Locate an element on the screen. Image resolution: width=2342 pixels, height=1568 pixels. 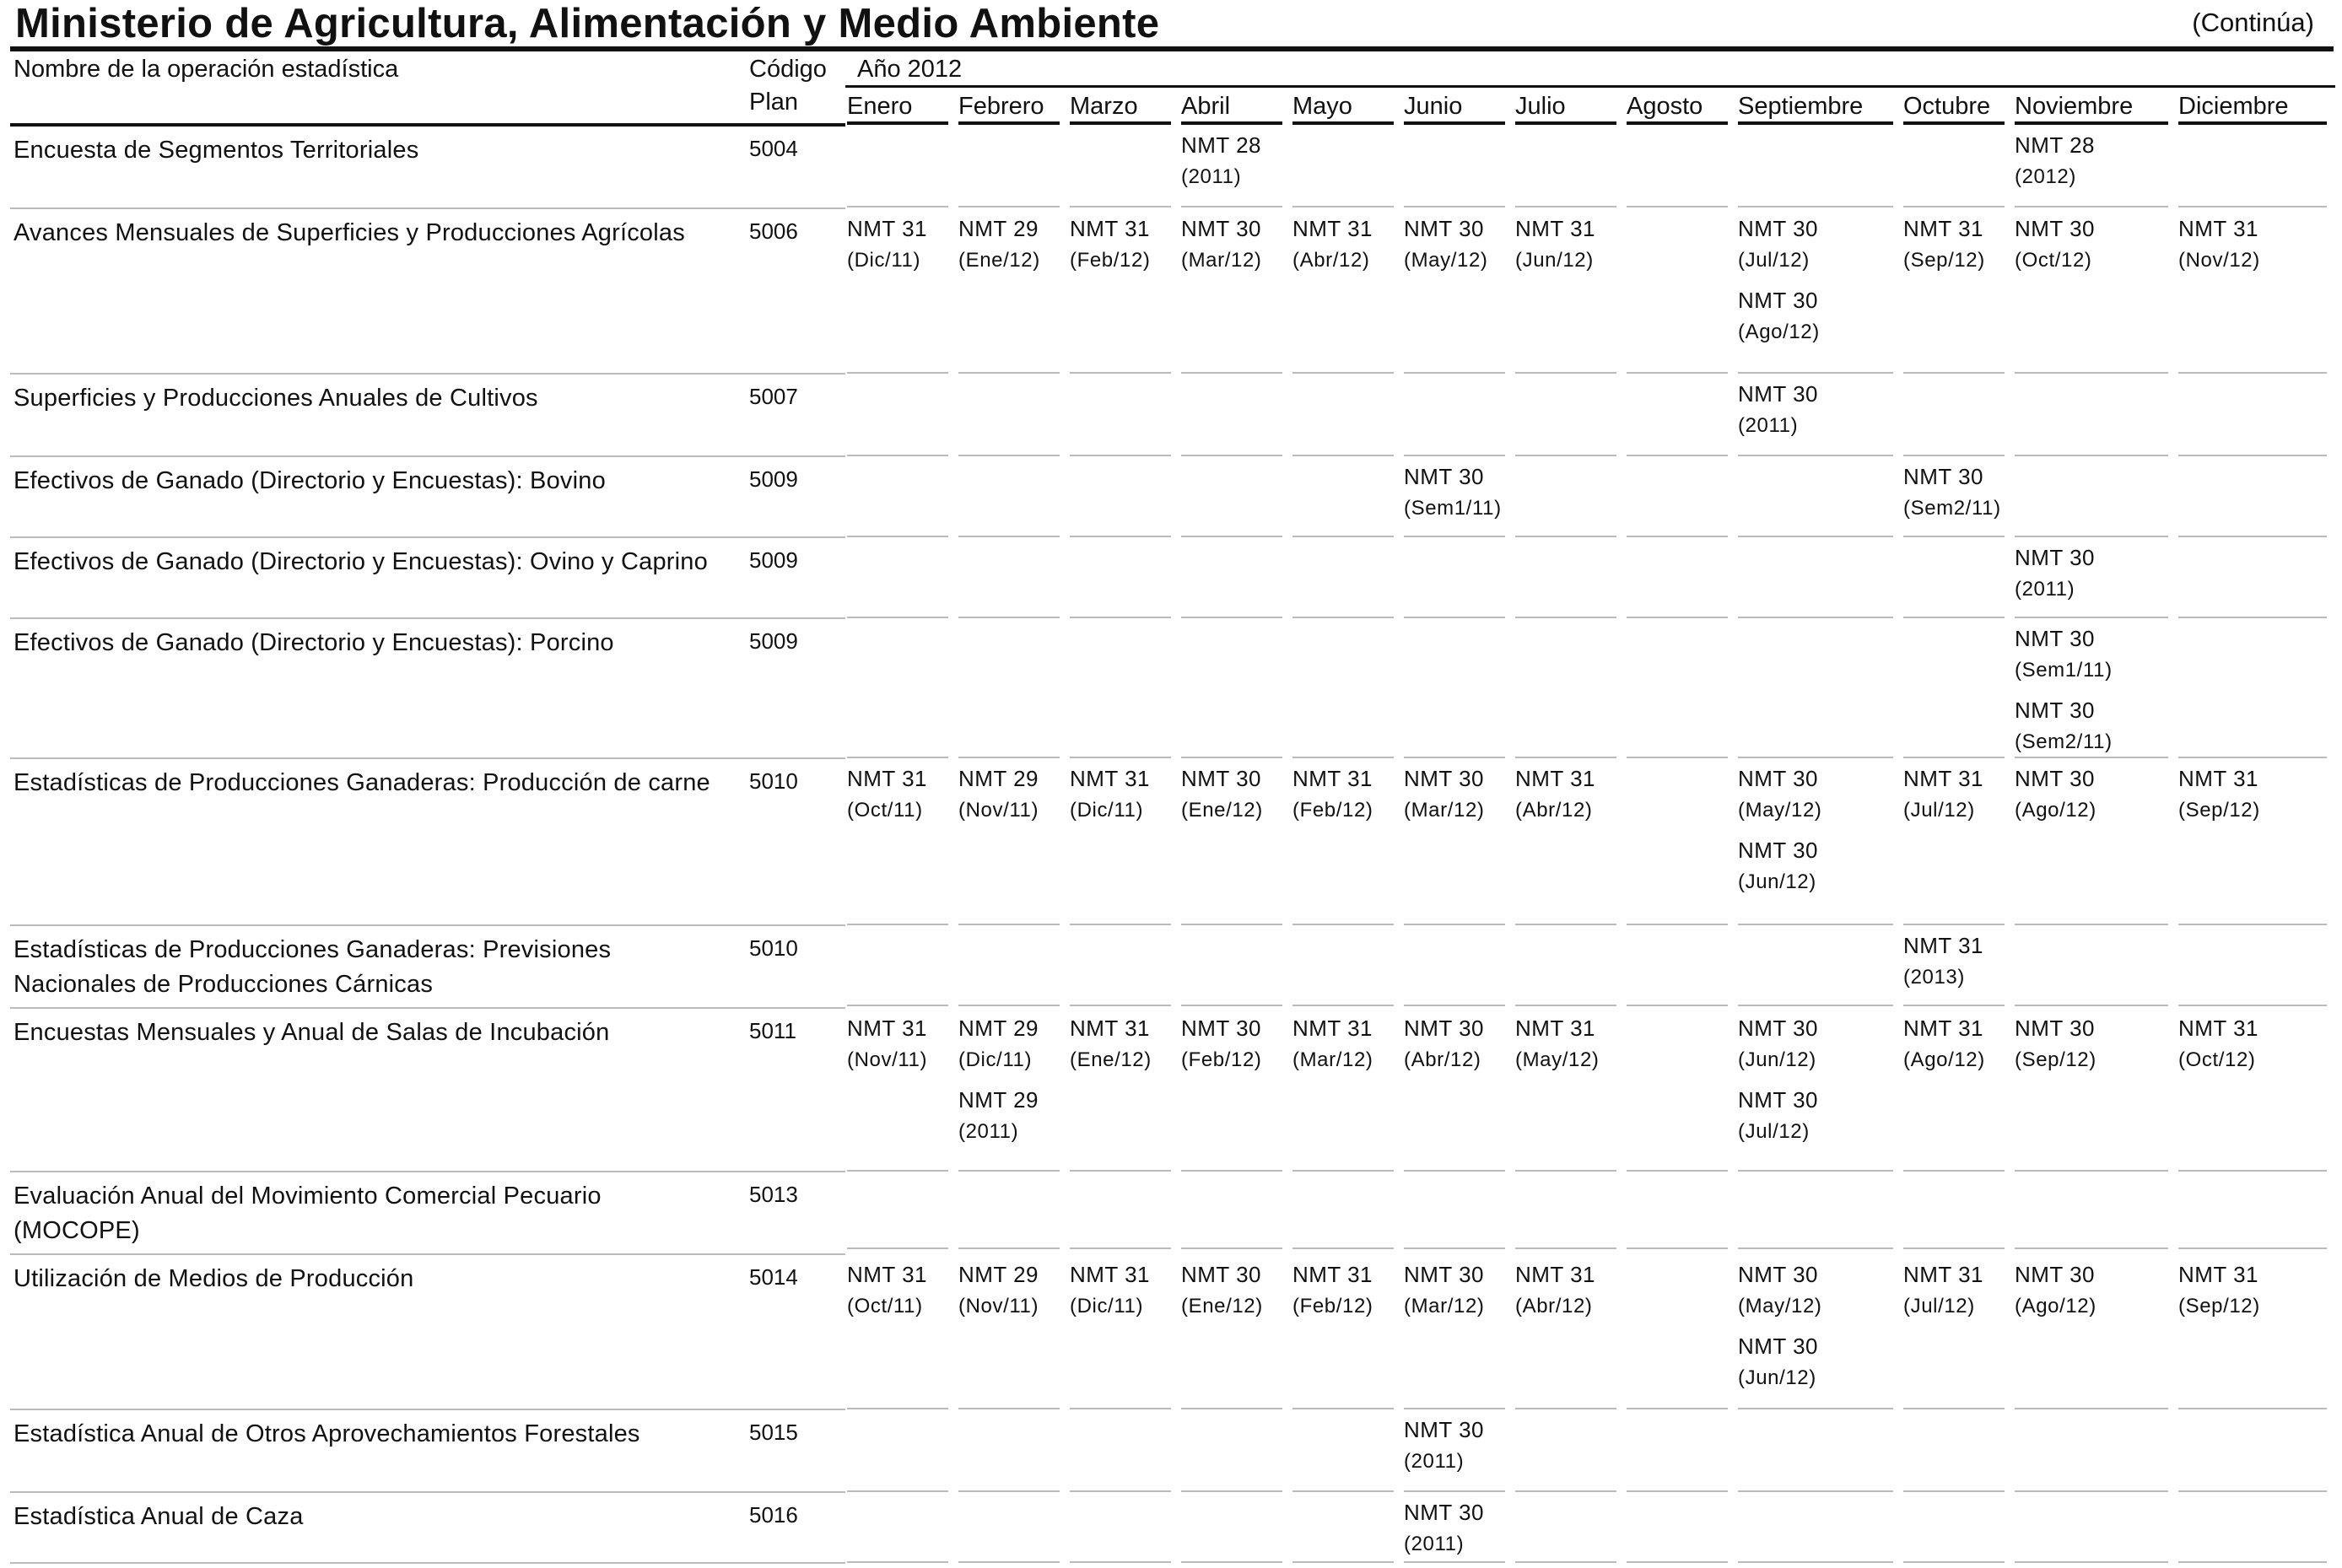
release-entry: NMT 31 (Sep/12) is located at coordinates (2252, 799).